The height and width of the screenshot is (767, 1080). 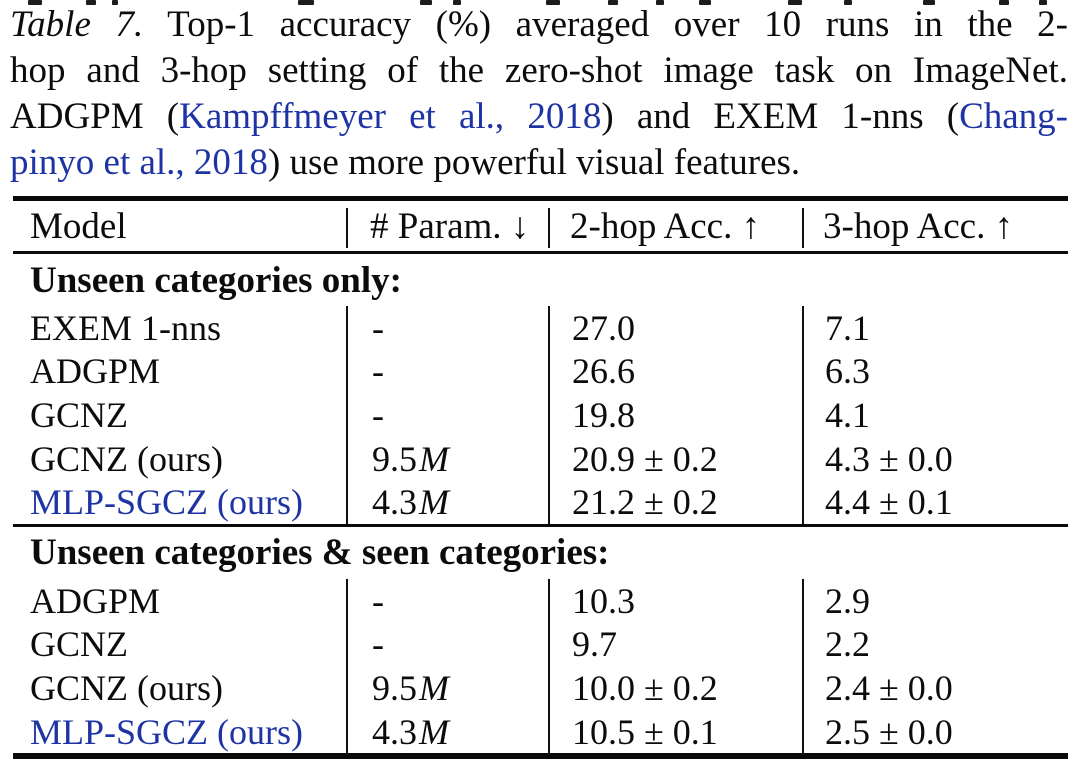 What do you see at coordinates (216, 280) in the screenshot?
I see `section-title-unseen-only: Unseen categories only:` at bounding box center [216, 280].